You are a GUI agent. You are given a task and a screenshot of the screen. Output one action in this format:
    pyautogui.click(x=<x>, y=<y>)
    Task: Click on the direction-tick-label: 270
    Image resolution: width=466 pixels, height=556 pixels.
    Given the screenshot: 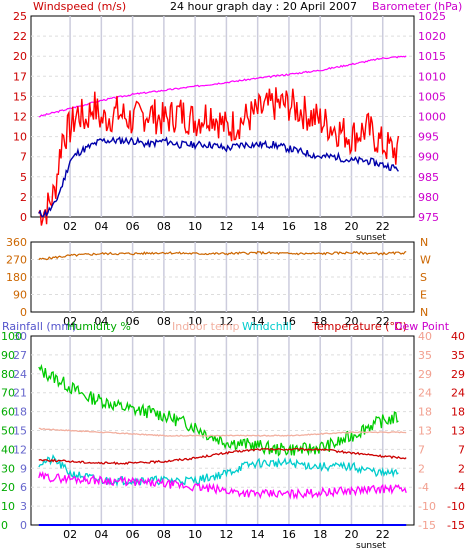 What is the action you would take?
    pyautogui.click(x=16, y=260)
    